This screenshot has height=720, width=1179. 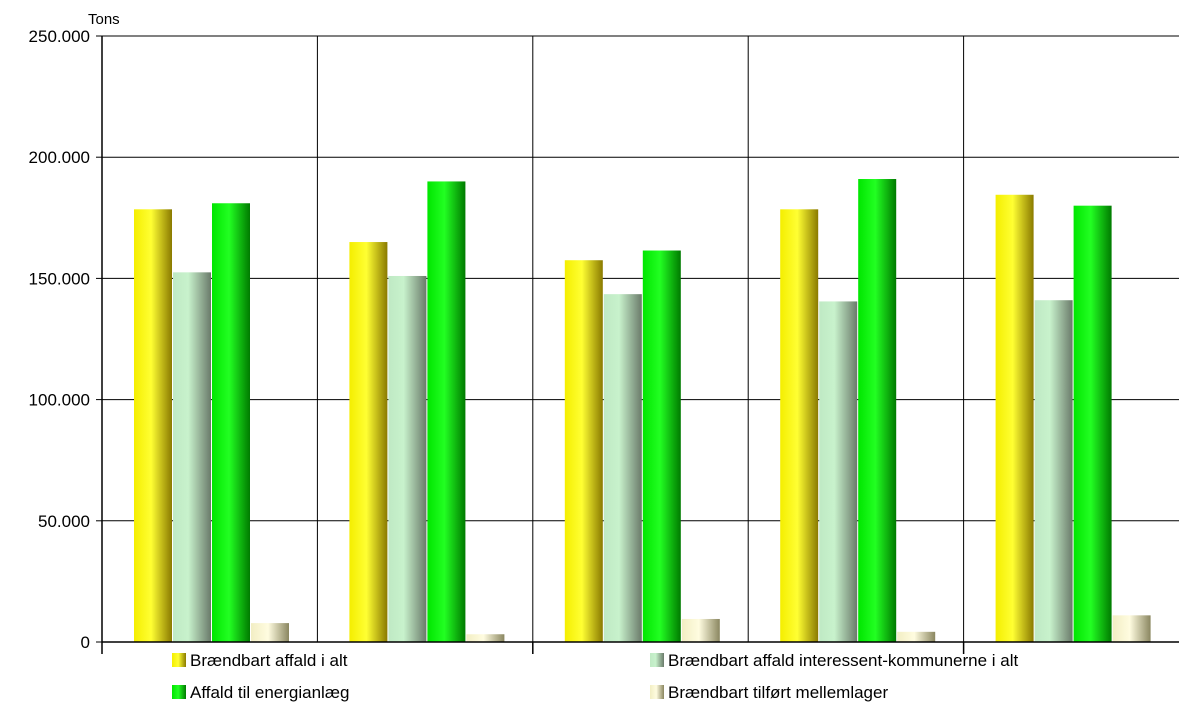 What do you see at coordinates (104, 19) in the screenshot?
I see `y-unit-label: Tons` at bounding box center [104, 19].